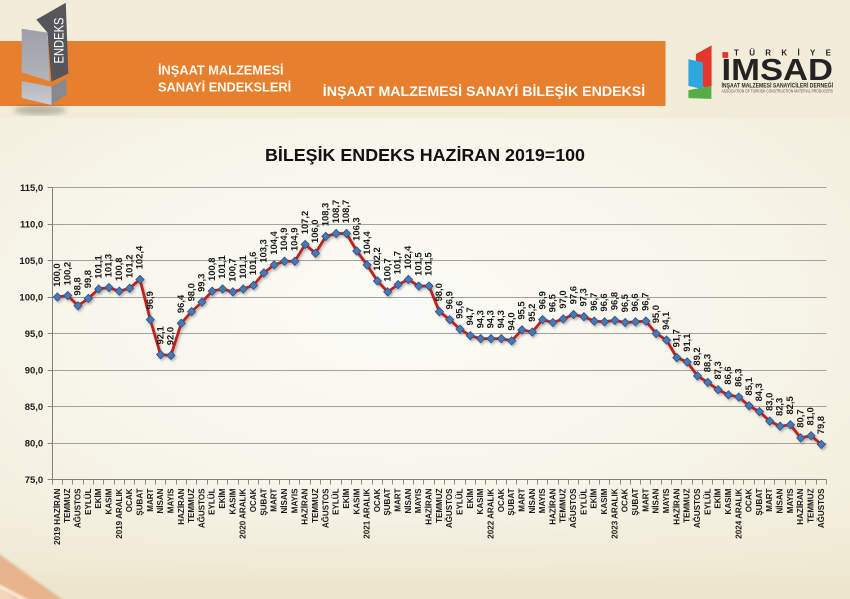  What do you see at coordinates (614, 513) in the screenshot?
I see `svg-text: 2023 ARALIK` at bounding box center [614, 513].